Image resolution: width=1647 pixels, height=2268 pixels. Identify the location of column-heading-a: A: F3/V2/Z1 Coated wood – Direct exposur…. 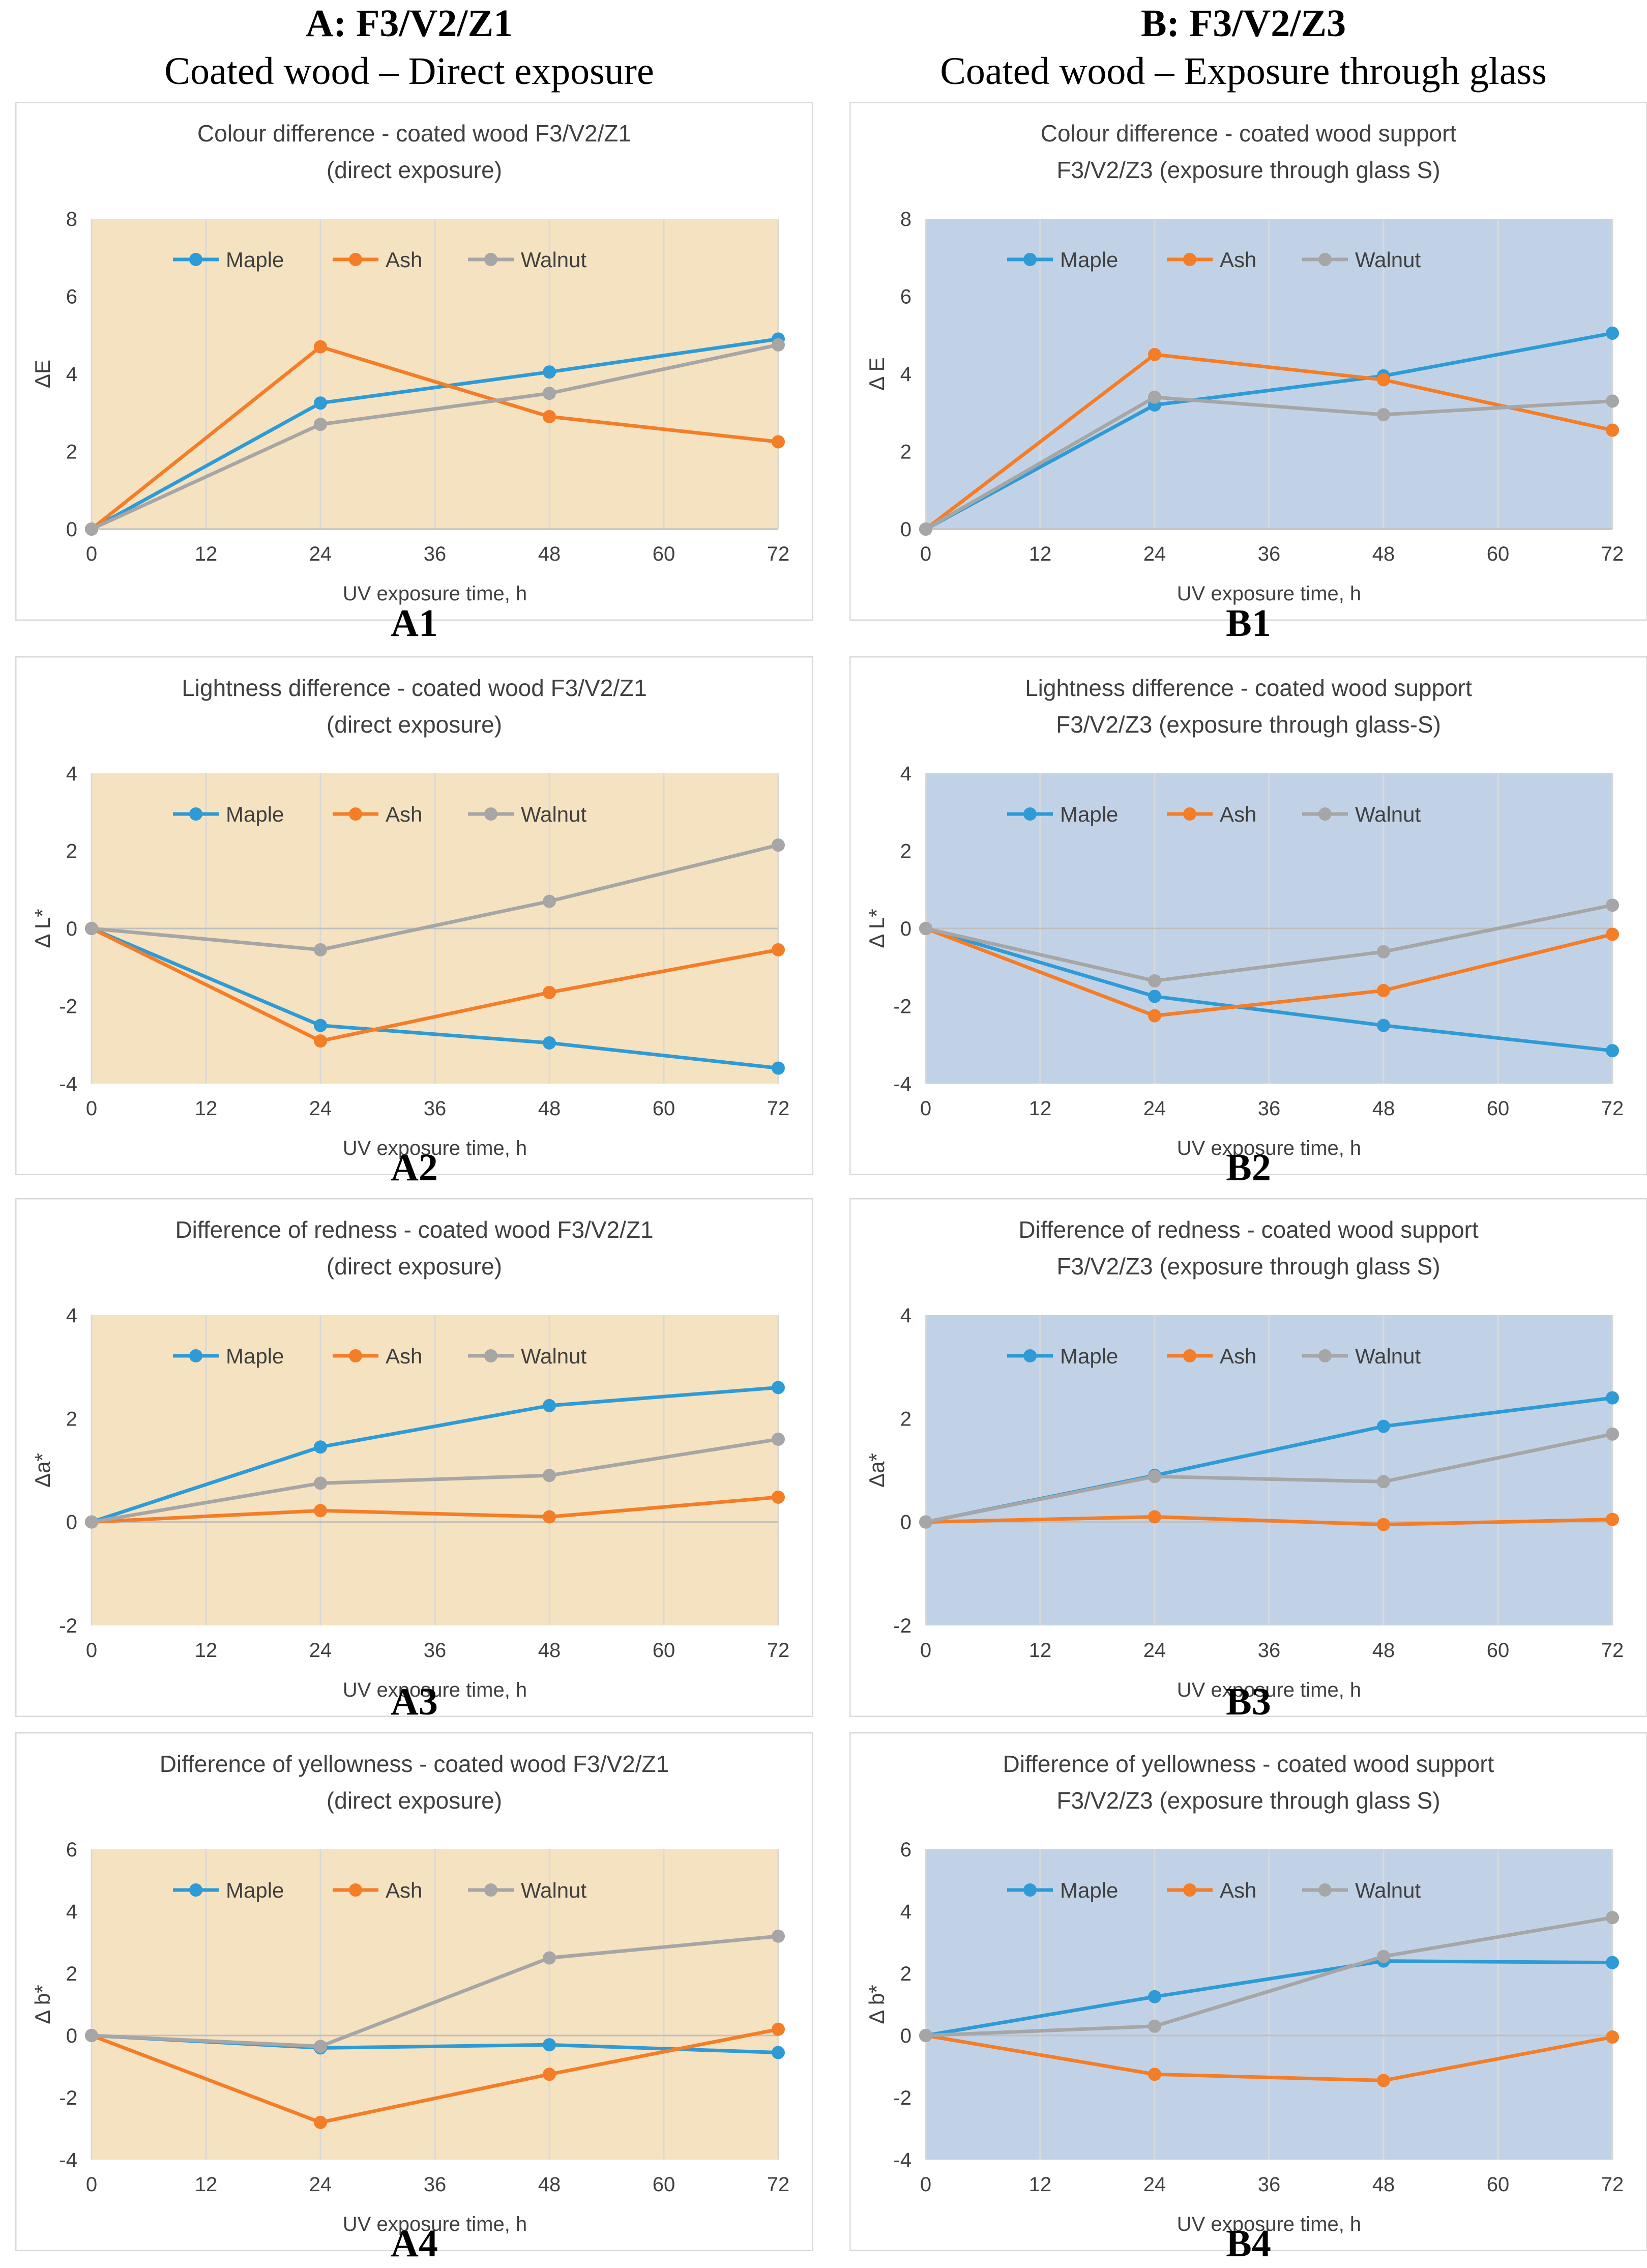
(409, 48).